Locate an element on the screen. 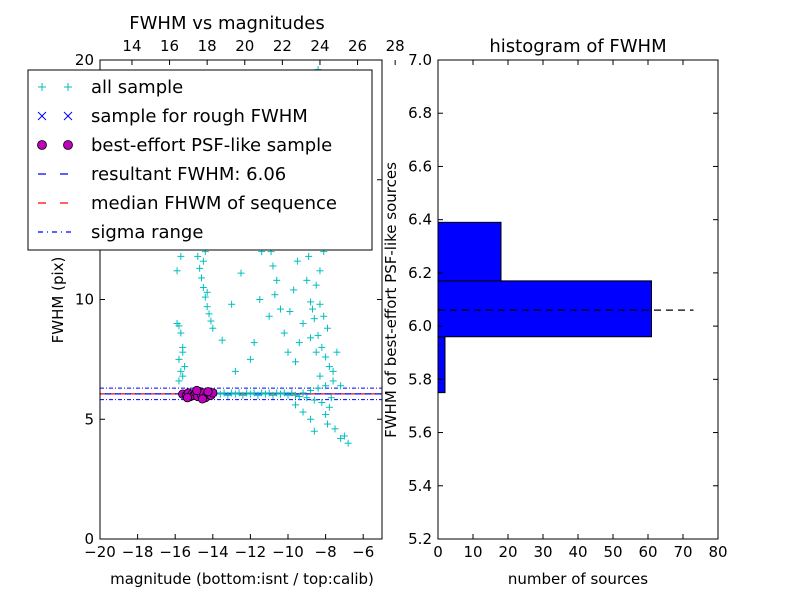  scatter-top-xtick-label: 16 is located at coordinates (169, 46).